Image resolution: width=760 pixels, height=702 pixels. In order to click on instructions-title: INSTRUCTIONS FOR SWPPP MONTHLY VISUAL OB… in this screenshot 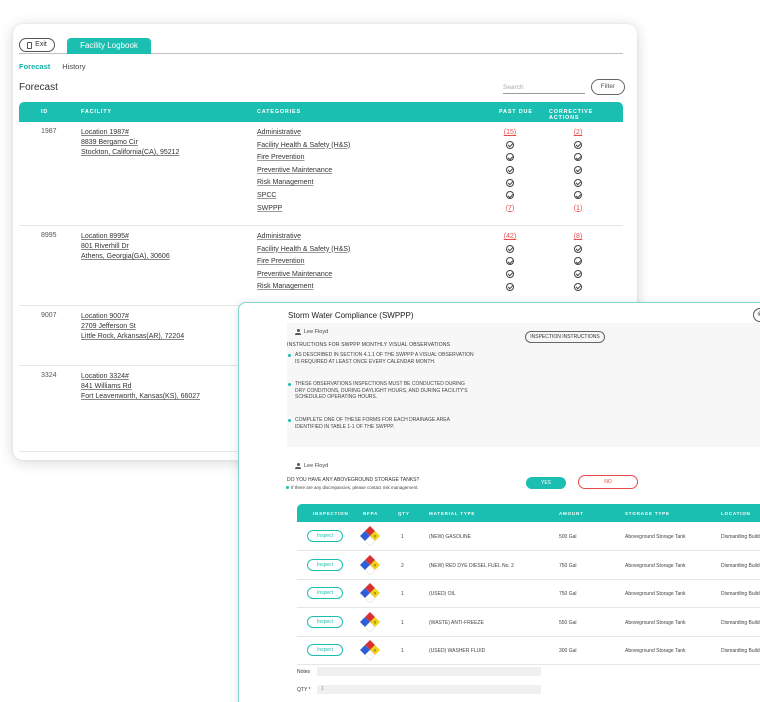, I will do `click(369, 345)`.